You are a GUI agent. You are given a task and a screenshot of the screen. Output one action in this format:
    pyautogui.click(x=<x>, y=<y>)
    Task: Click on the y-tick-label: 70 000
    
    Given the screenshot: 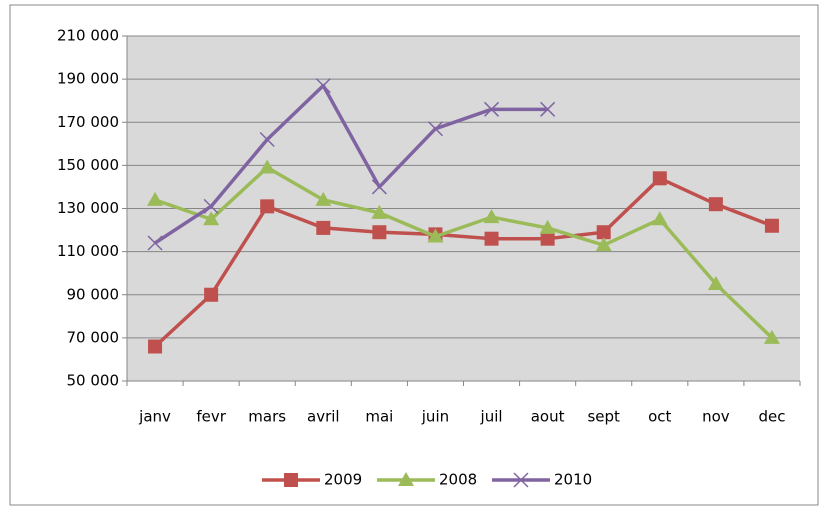 What is the action you would take?
    pyautogui.click(x=93, y=337)
    